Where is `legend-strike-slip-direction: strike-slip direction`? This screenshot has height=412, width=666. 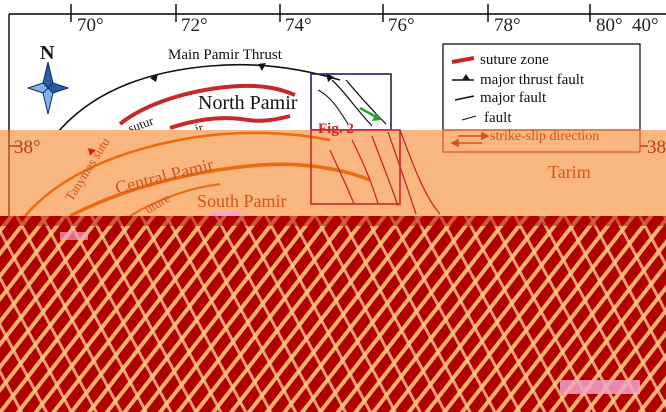
legend-strike-slip-direction: strike-slip direction is located at coordinates (544, 136).